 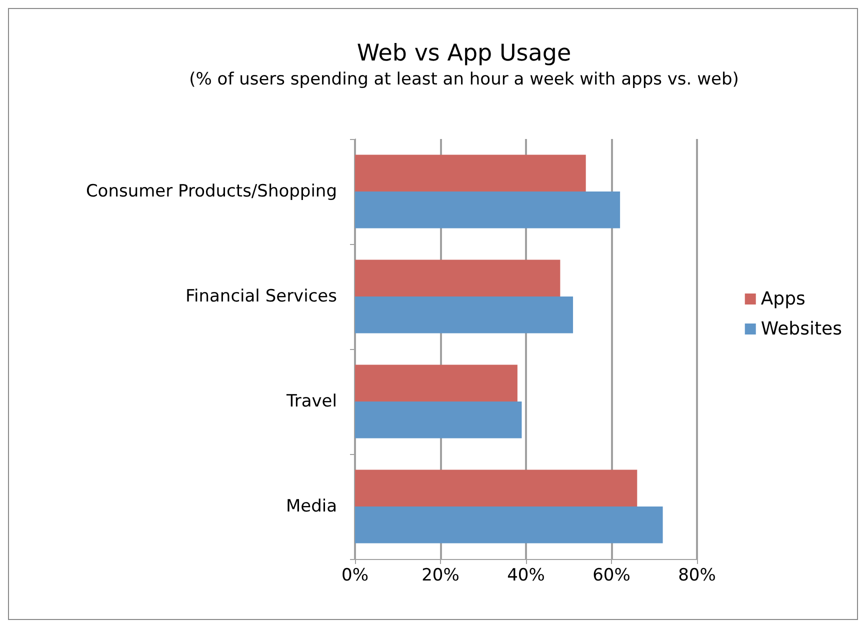 I want to click on chart-title: Web vs App Usage, so click(x=464, y=53).